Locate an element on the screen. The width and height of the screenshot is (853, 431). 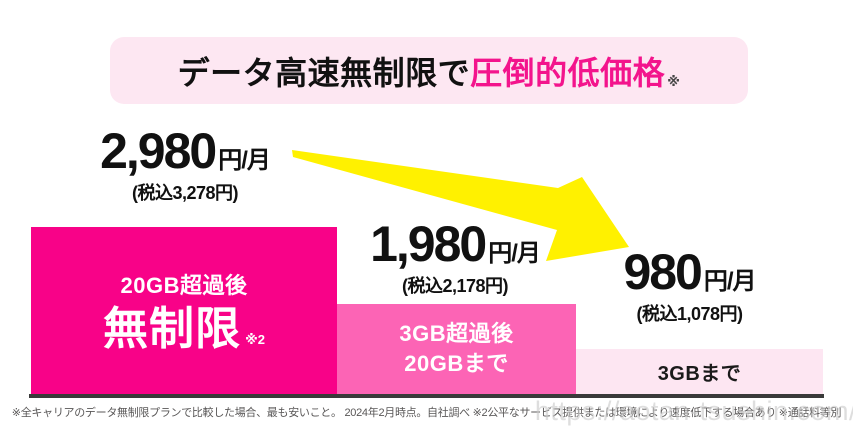
bar-unlimited-label-row: 無制限 ※2 is located at coordinates (184, 329).